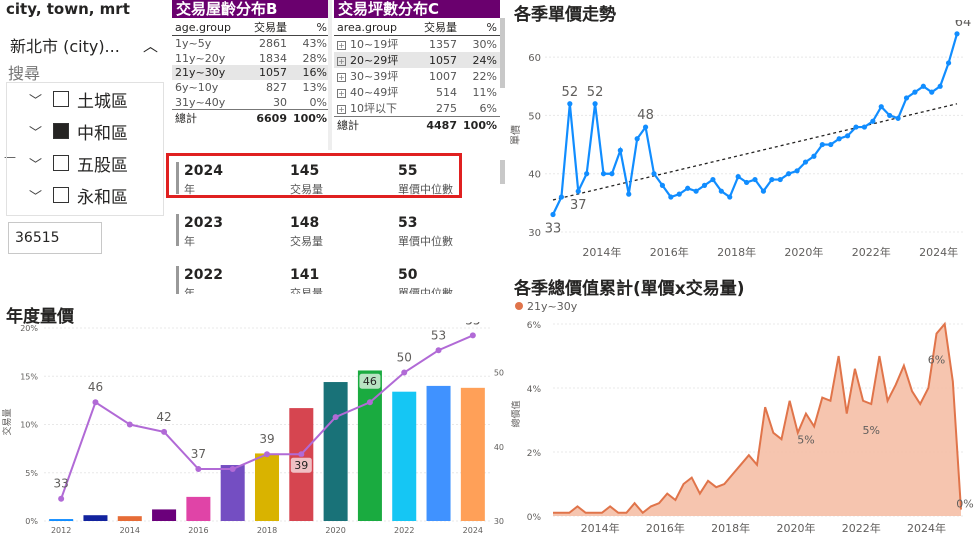  I want to click on slicer-item: ﹀ 永和區, so click(85, 195).